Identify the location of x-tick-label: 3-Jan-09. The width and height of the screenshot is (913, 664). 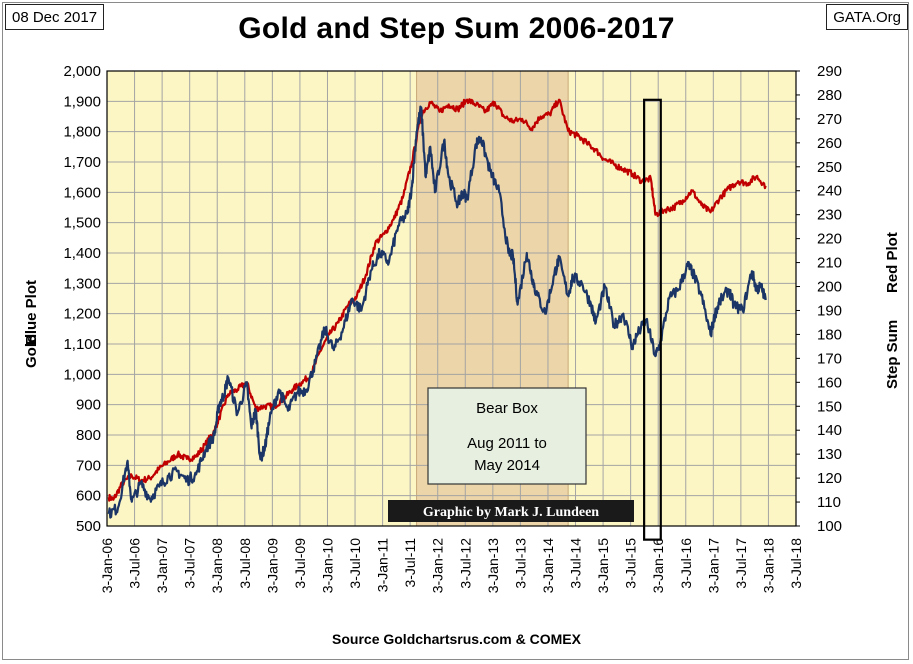
(272, 565).